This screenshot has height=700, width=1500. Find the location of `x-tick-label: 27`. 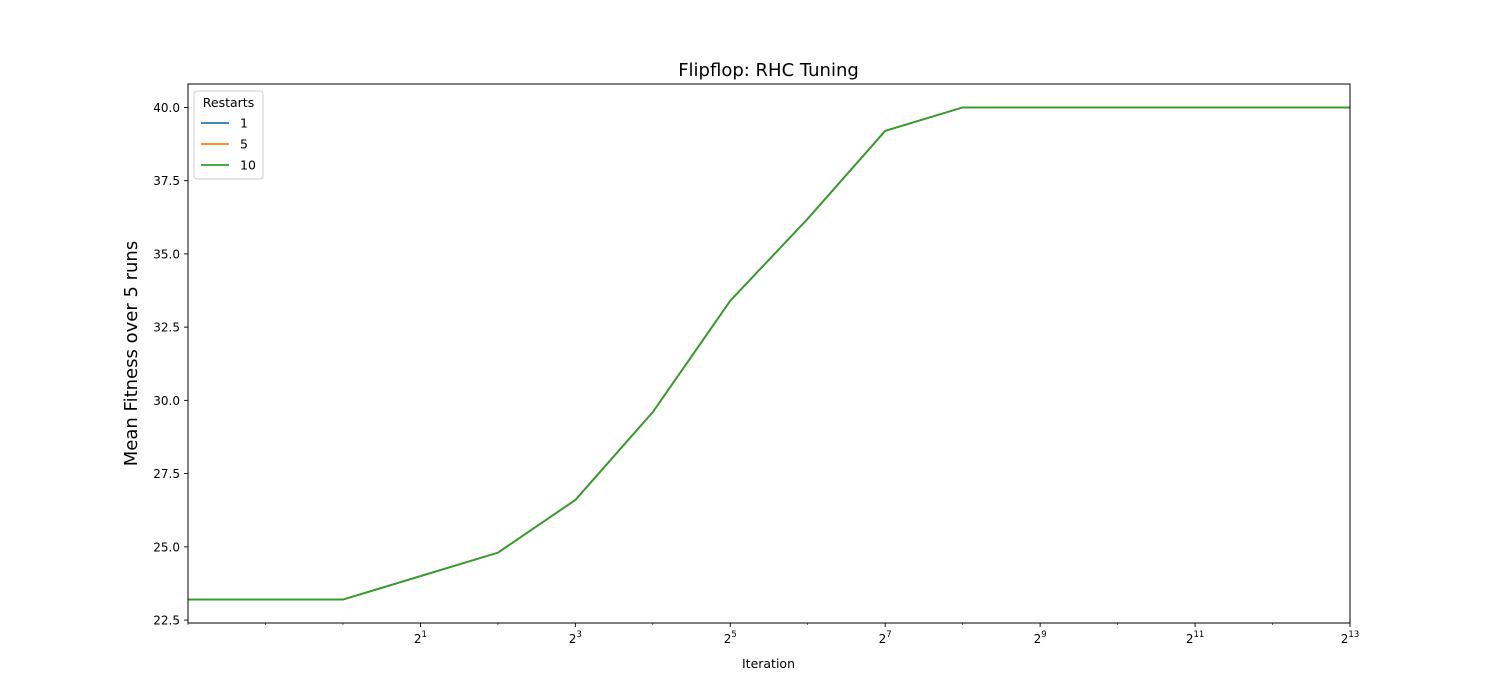

x-tick-label: 27 is located at coordinates (885, 638).